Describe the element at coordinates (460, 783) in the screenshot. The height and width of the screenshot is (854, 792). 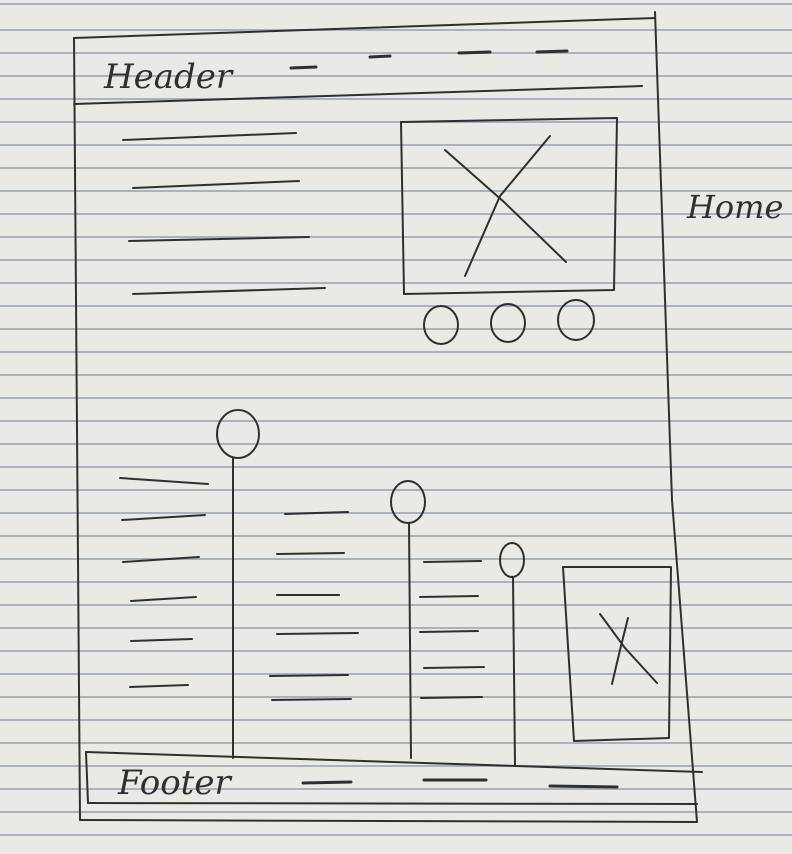
I see `footer-links` at that location.